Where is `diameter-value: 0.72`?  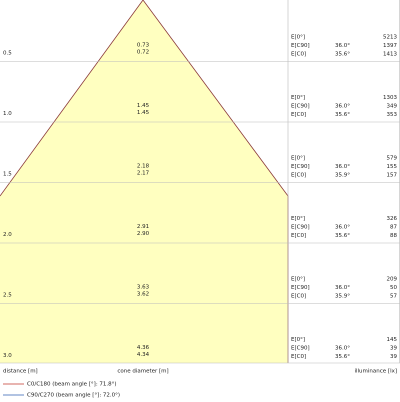
diameter-value: 0.72 is located at coordinates (143, 53).